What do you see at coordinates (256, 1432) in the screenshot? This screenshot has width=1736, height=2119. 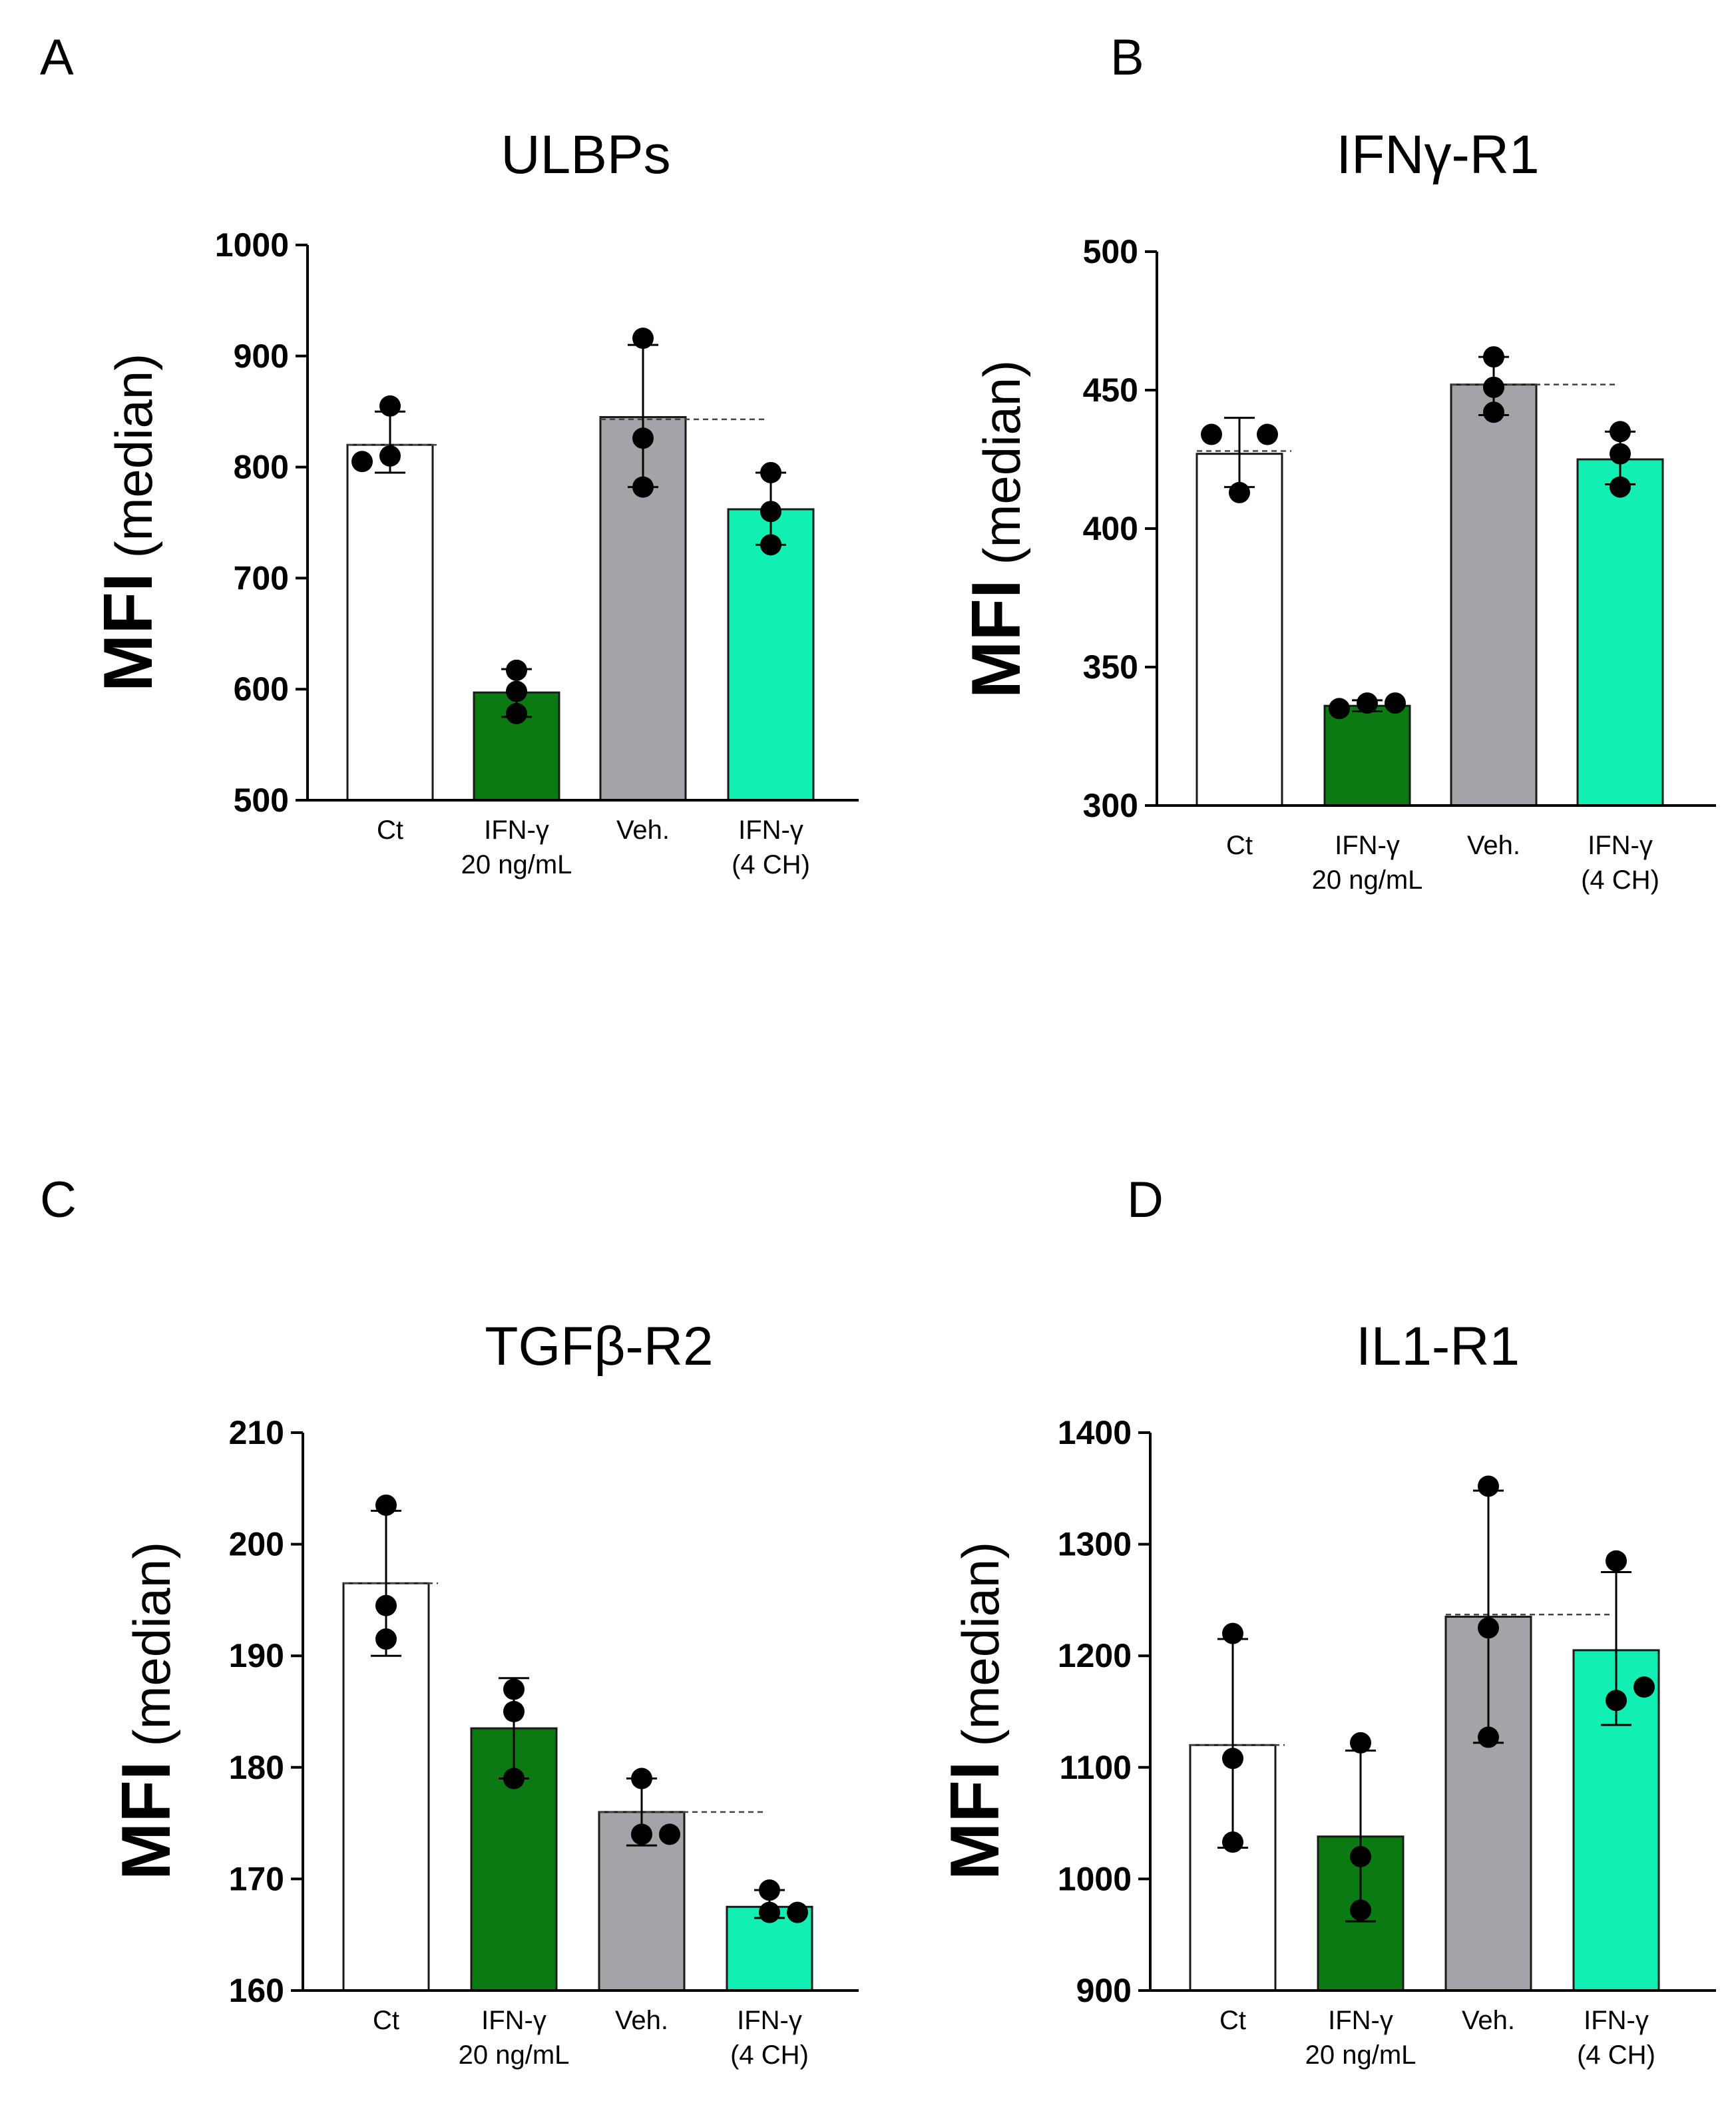 I see `y-tick-label: 210` at bounding box center [256, 1432].